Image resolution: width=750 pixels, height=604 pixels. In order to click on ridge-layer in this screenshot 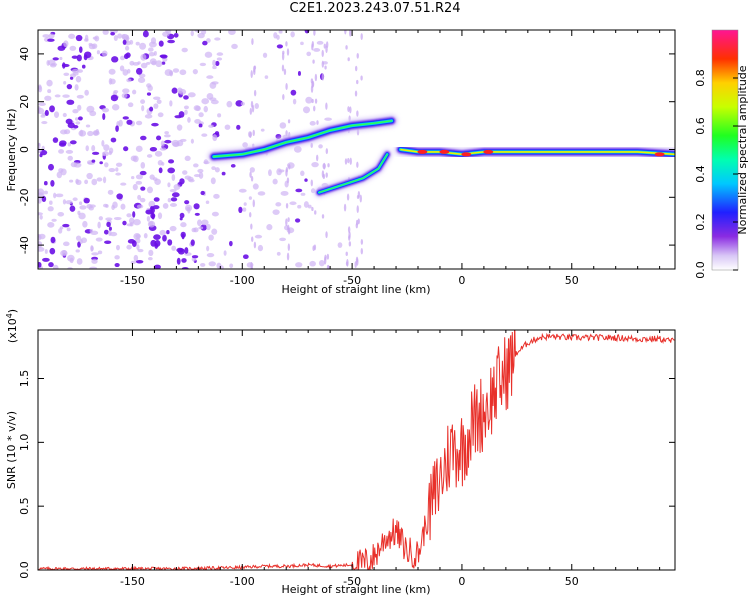, I will do `click(441, 156)`.